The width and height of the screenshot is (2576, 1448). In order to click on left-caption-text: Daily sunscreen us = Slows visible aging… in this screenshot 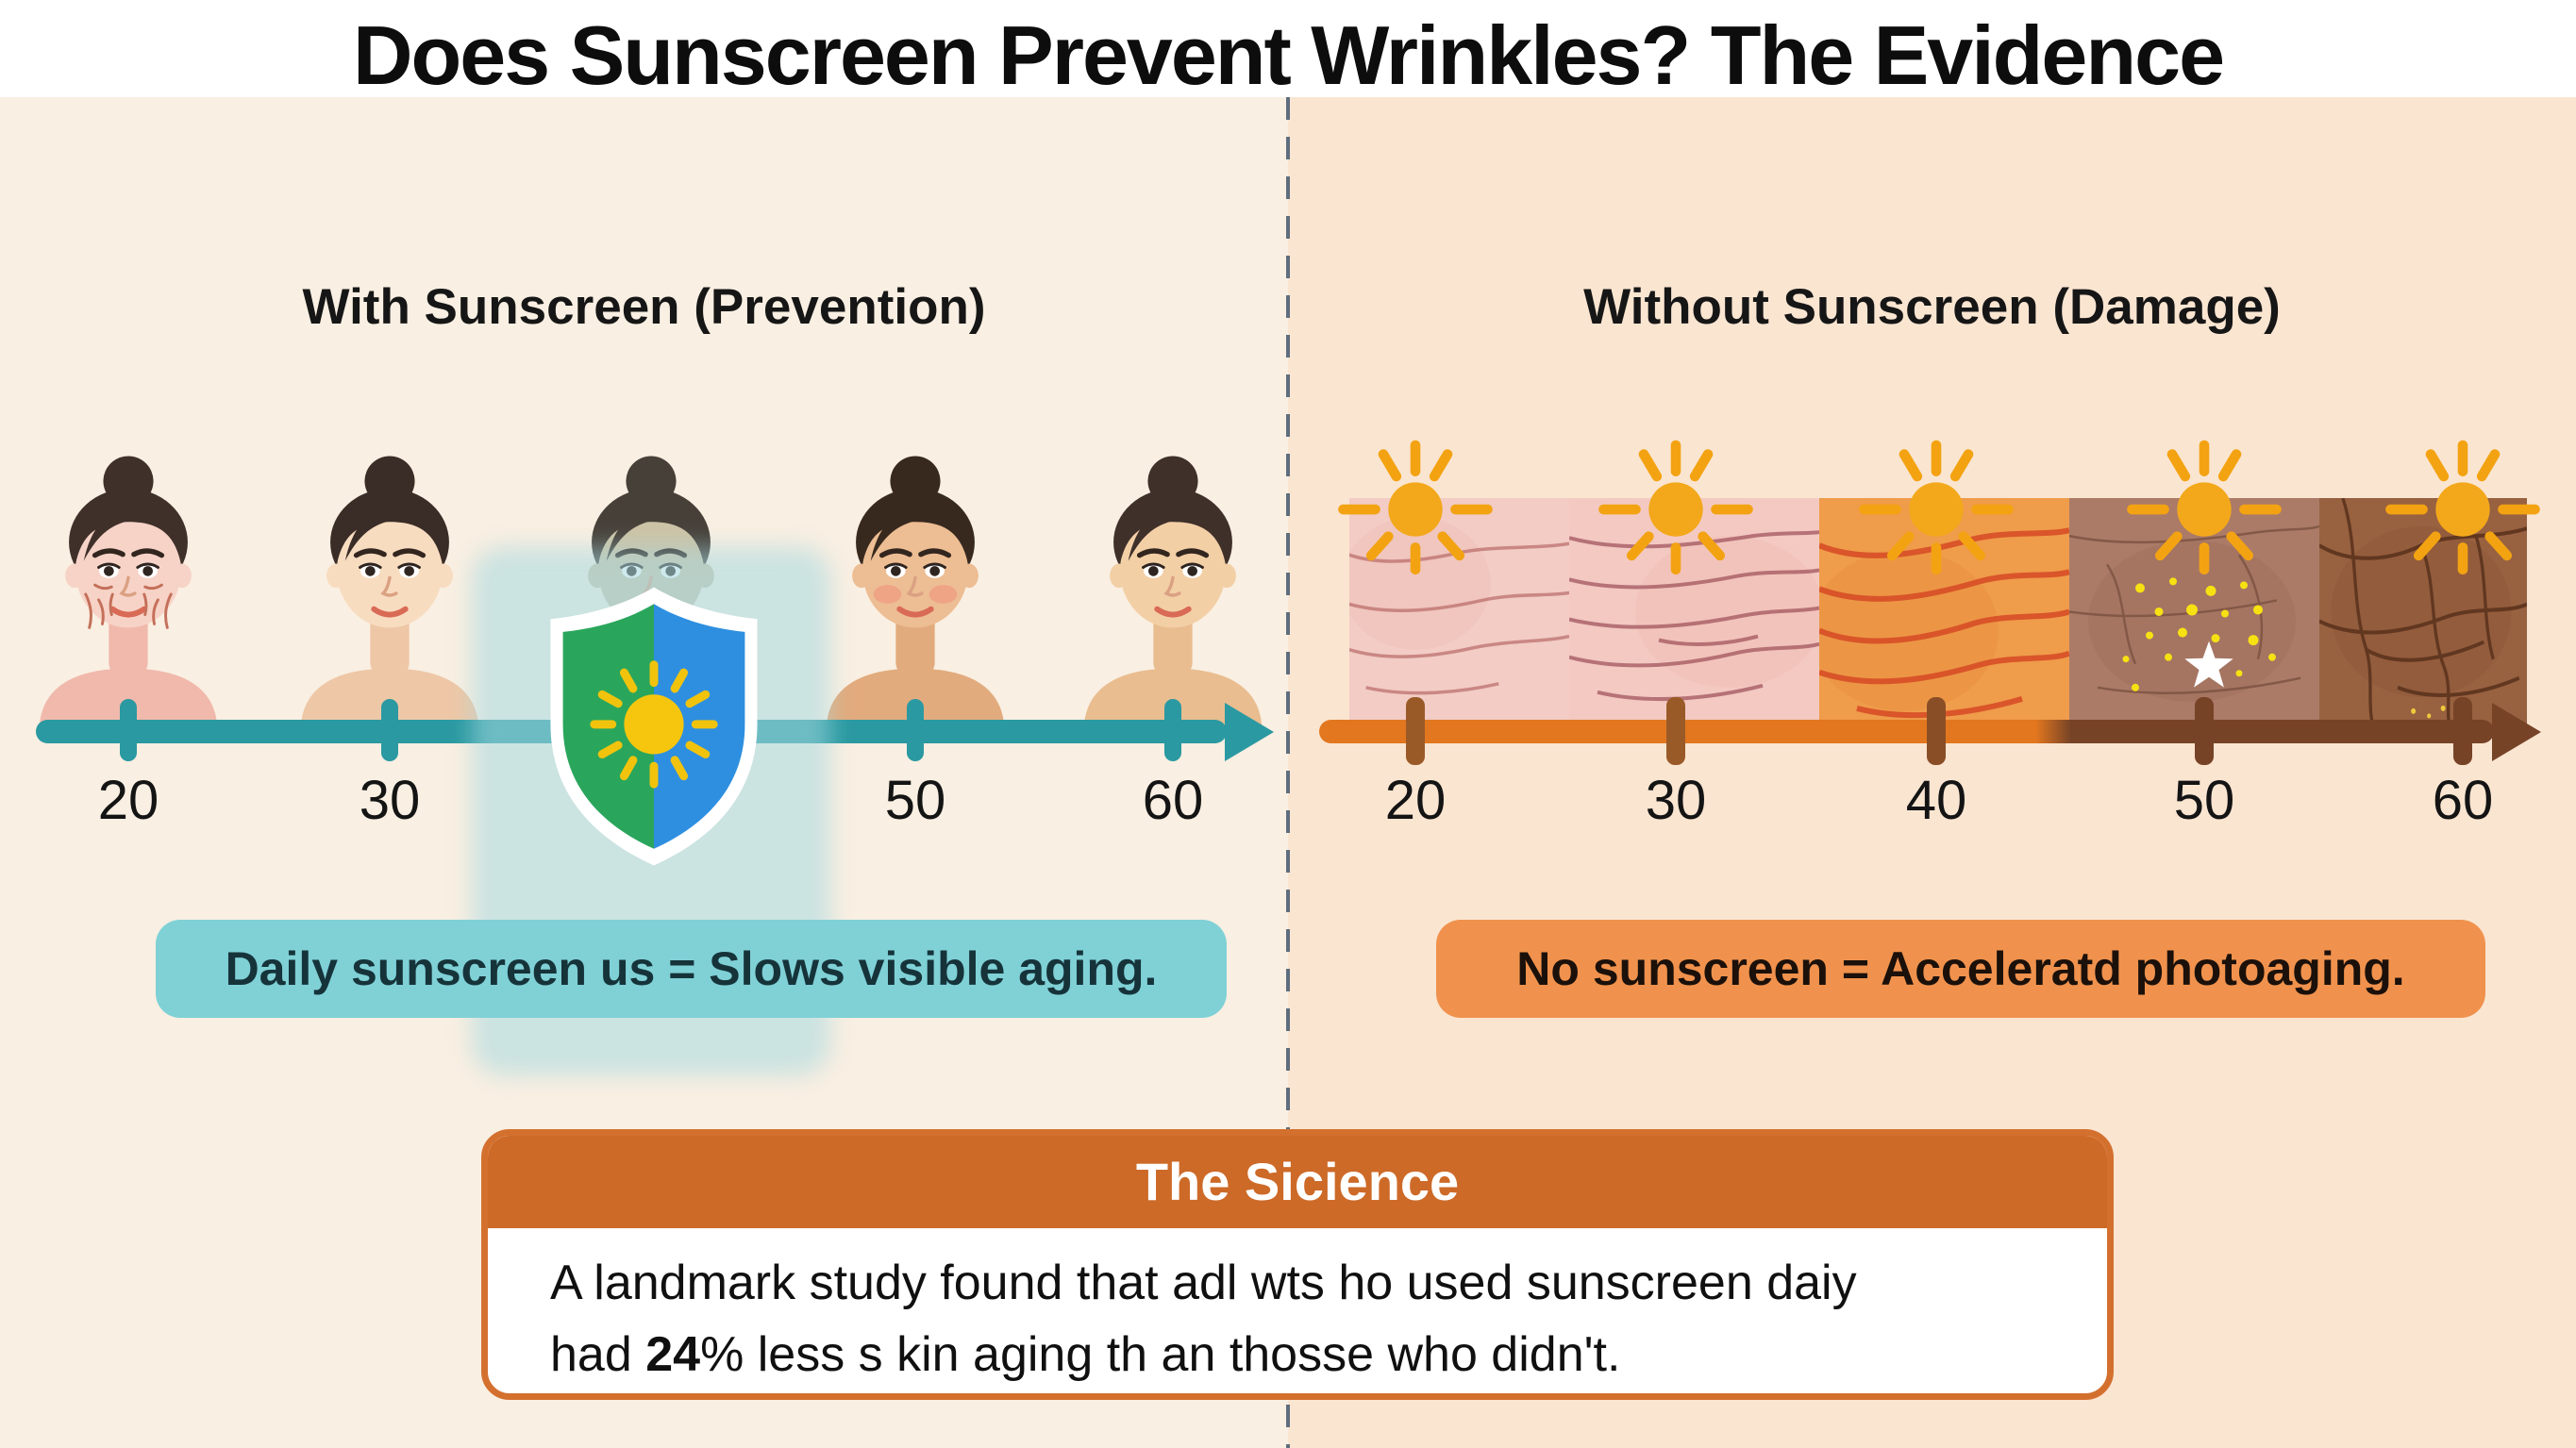, I will do `click(691, 969)`.